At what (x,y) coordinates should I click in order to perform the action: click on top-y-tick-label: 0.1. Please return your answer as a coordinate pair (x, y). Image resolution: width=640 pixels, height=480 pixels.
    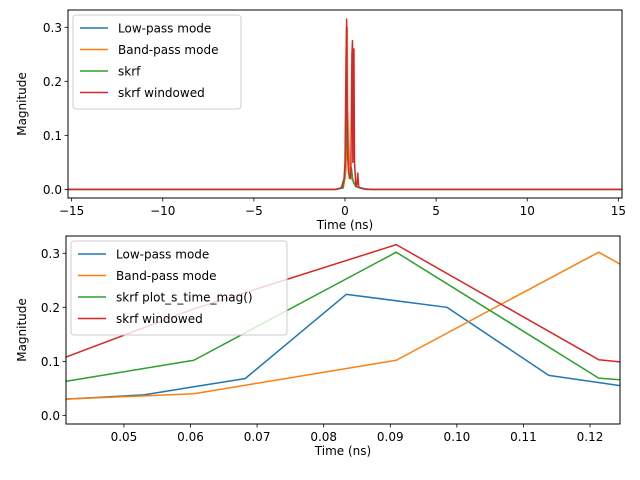
    Looking at the image, I should click on (52, 136).